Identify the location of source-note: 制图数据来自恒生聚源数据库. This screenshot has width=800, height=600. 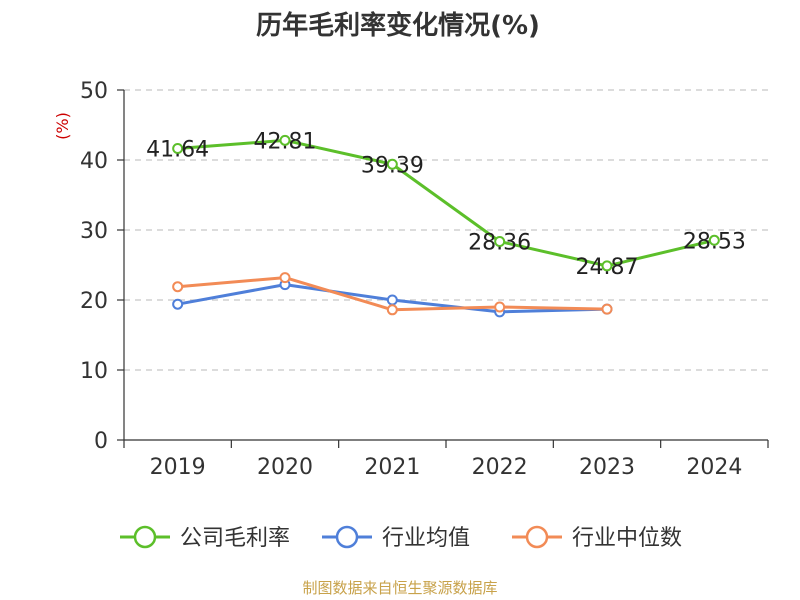
(399, 588).